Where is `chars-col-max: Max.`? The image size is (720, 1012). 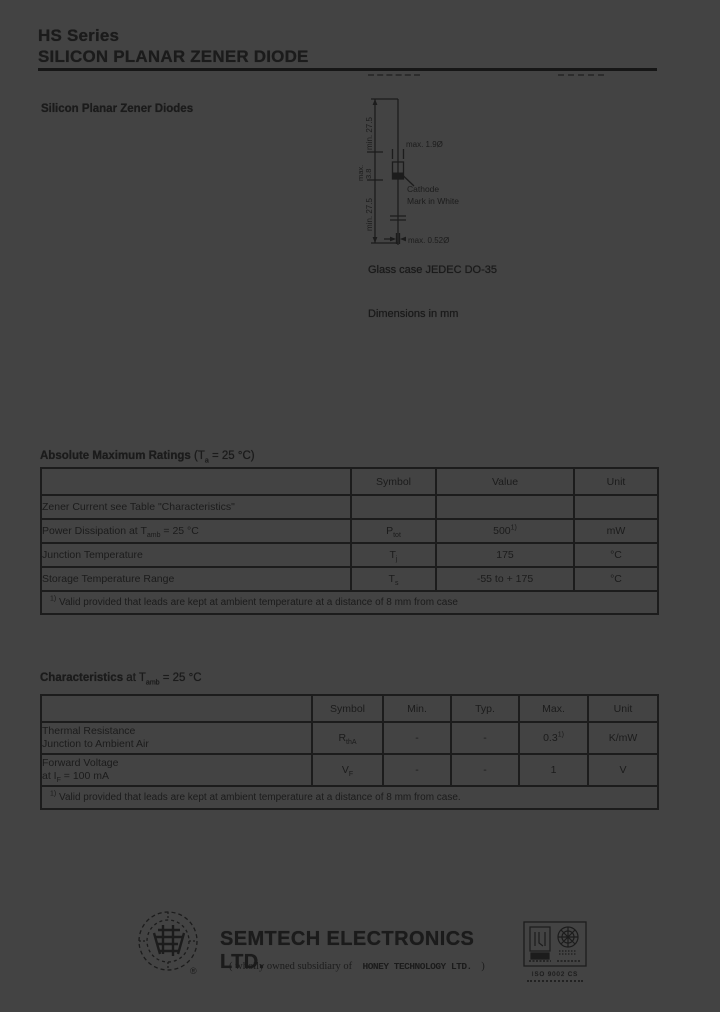 chars-col-max: Max. is located at coordinates (553, 708).